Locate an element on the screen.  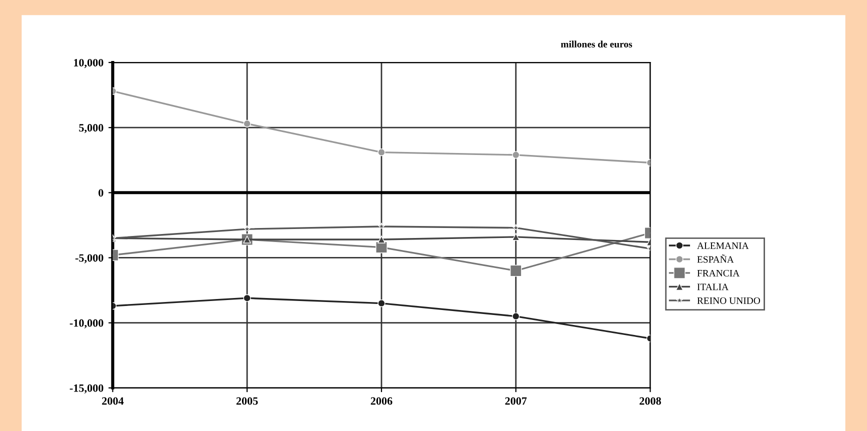
y-tick-label: -15,000 is located at coordinates (87, 389).